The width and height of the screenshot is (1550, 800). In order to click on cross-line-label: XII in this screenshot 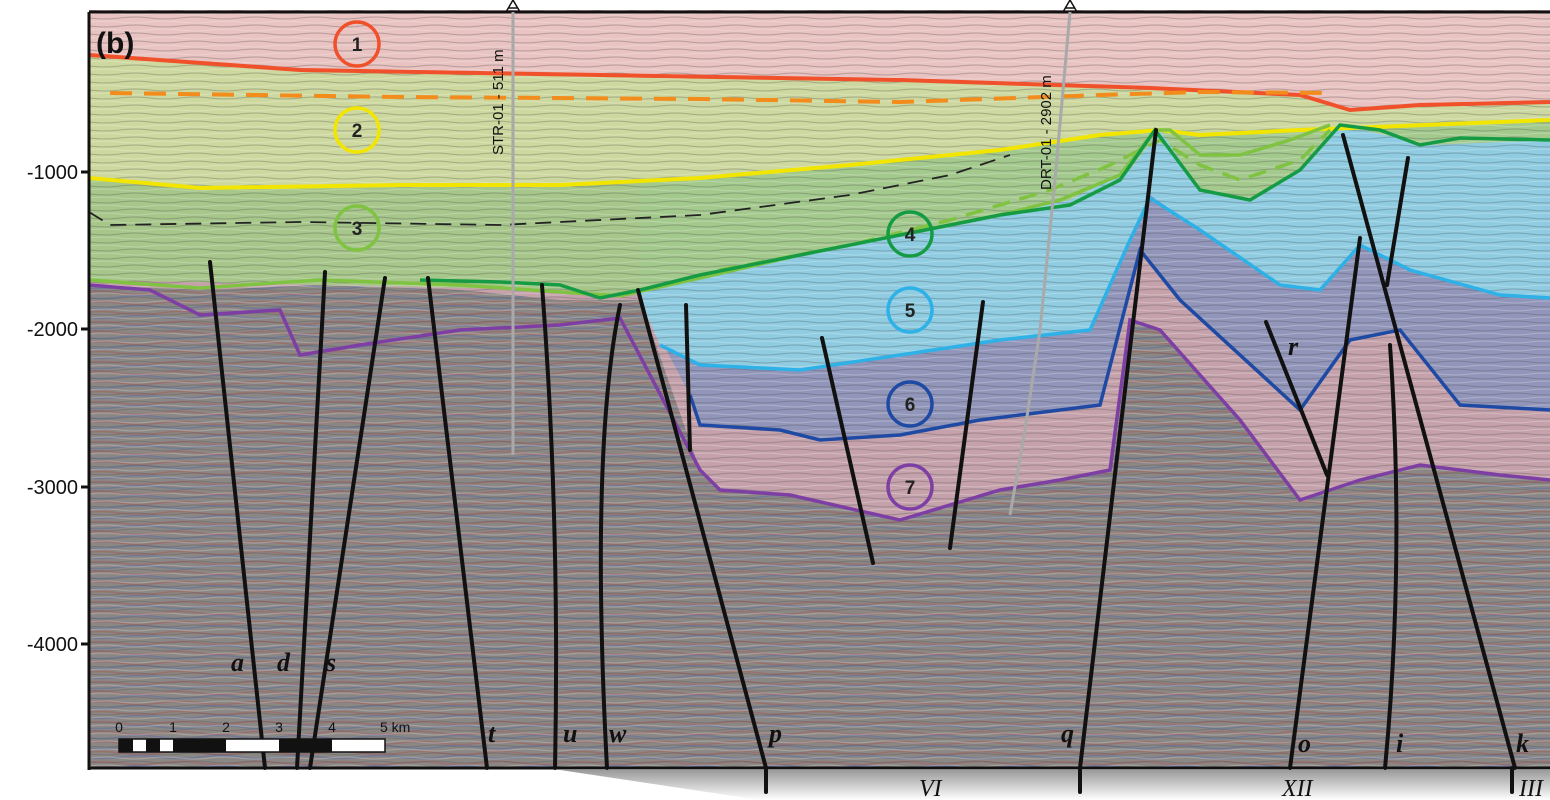, I will do `click(1297, 788)`.